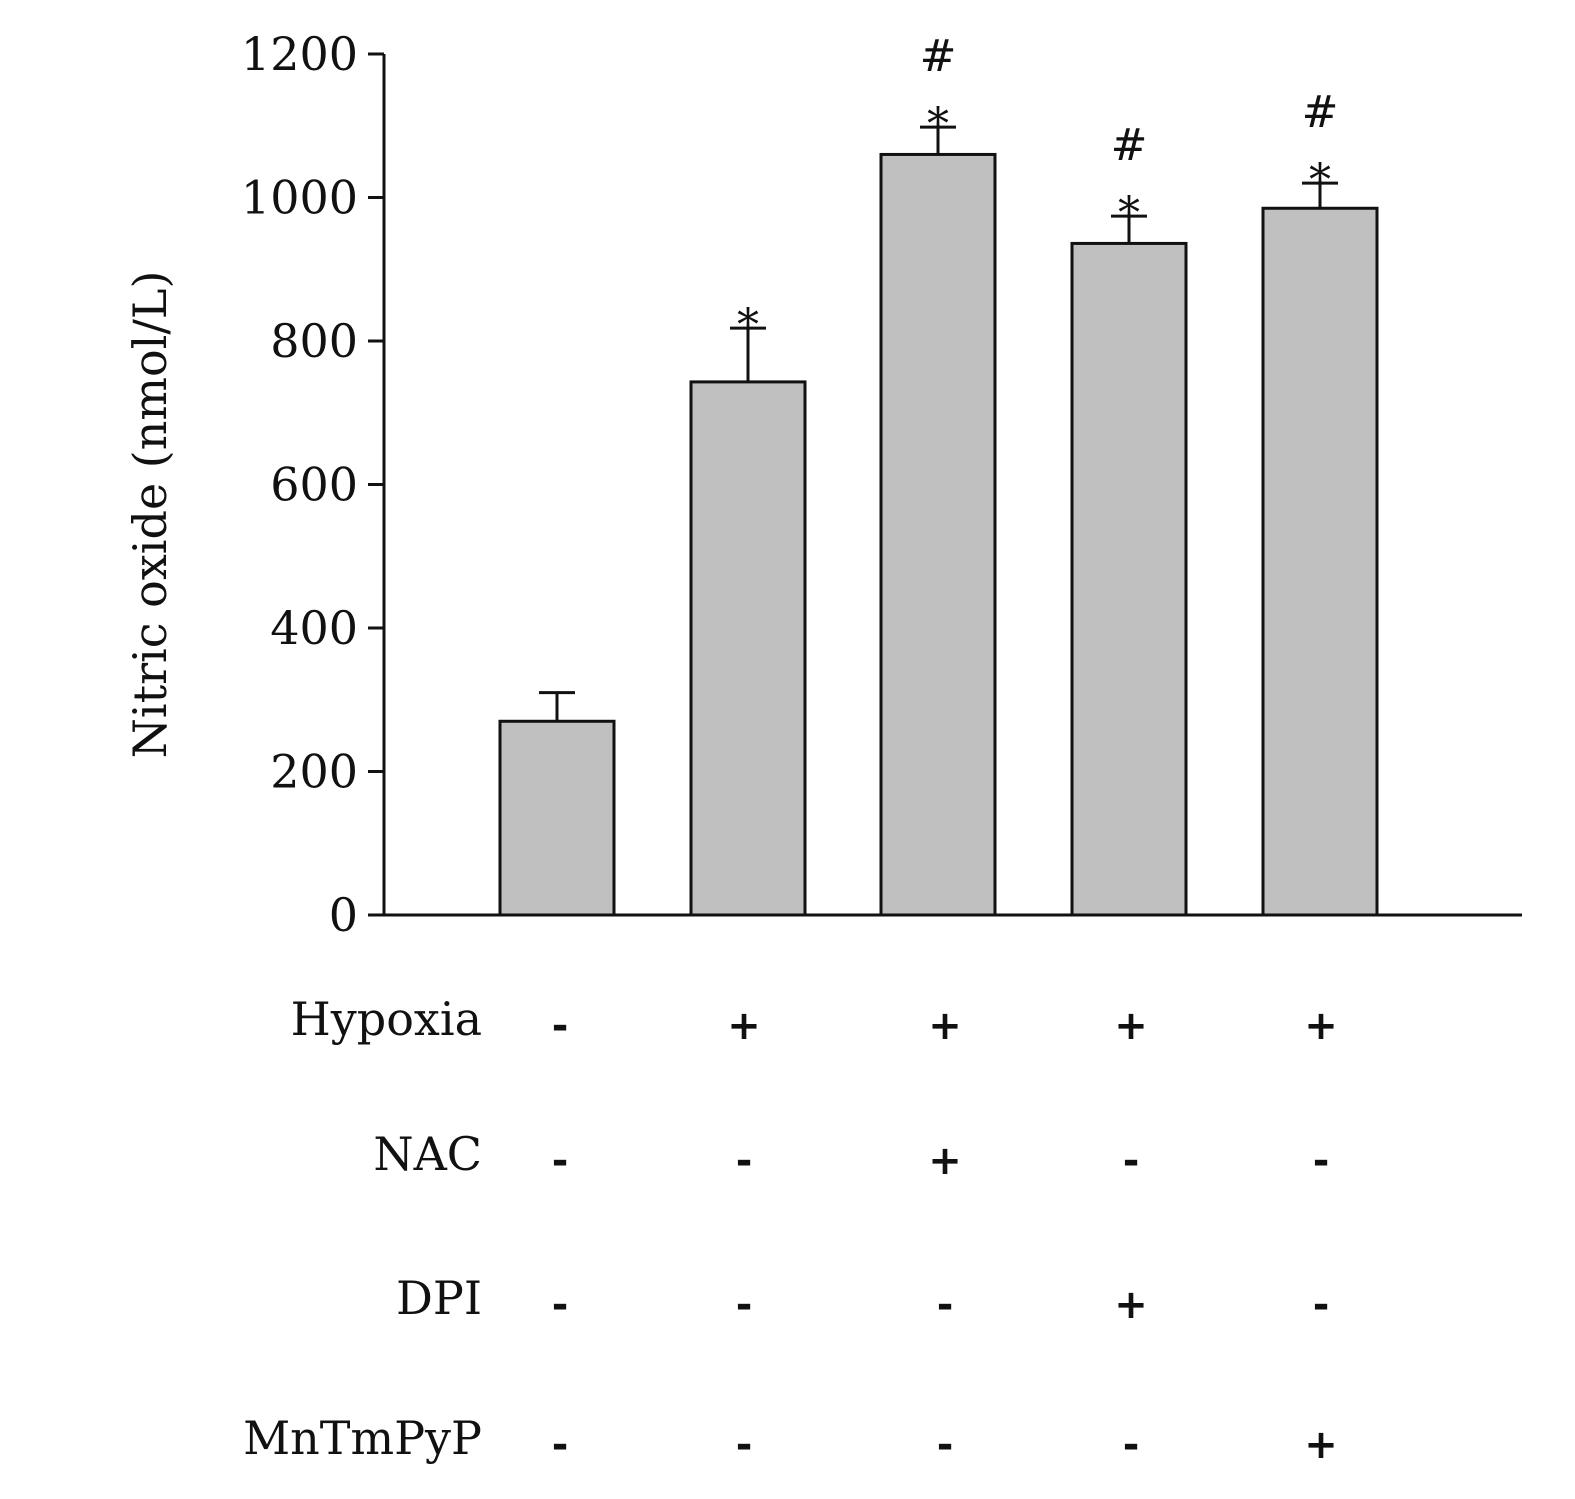 This screenshot has height=1499, width=1575. I want to click on condition-label: DPI, so click(439, 1298).